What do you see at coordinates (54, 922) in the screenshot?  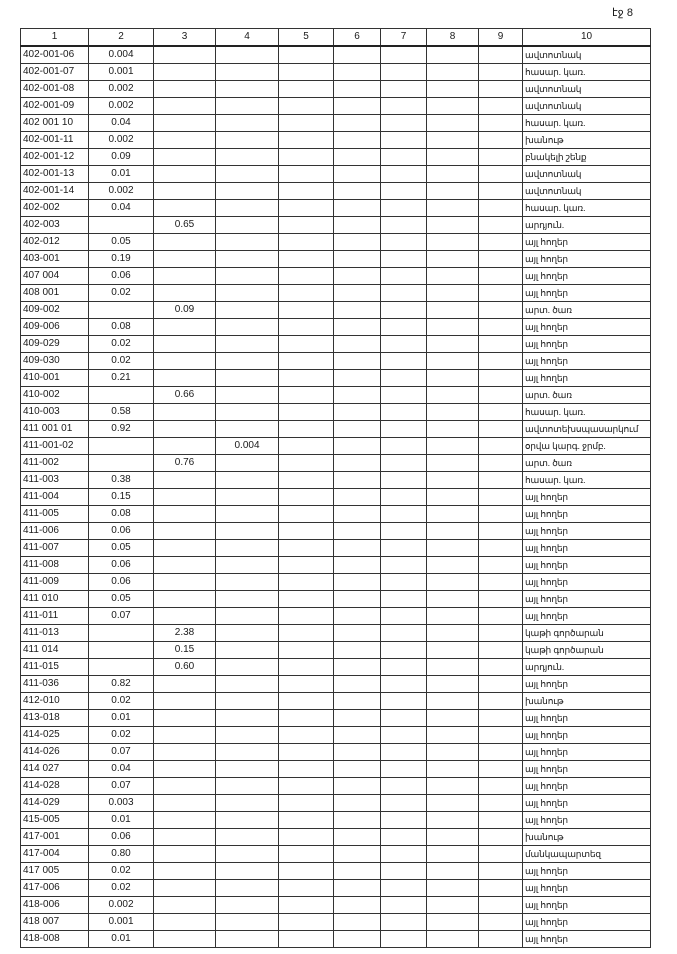 I see `cell-parcel-code: 418 007` at bounding box center [54, 922].